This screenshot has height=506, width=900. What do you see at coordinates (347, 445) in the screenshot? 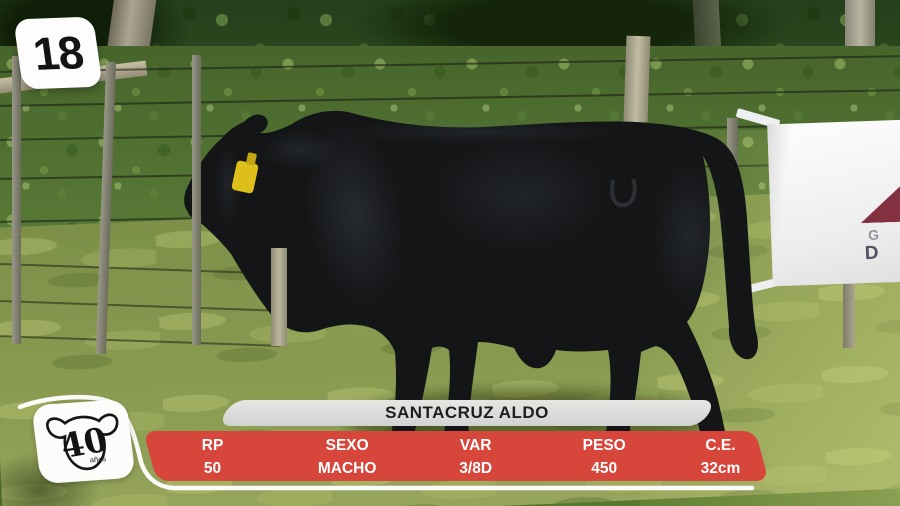
I see `column-header-sexo: SEXO` at bounding box center [347, 445].